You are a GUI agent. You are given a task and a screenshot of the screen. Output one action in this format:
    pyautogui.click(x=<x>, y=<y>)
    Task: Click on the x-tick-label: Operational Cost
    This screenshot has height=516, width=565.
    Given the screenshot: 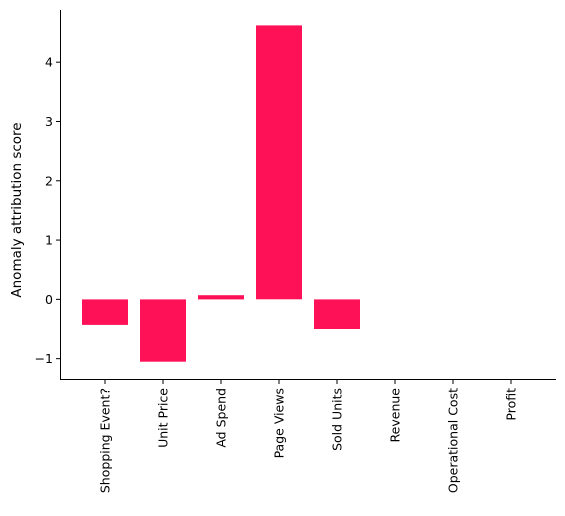 What is the action you would take?
    pyautogui.click(x=453, y=440)
    